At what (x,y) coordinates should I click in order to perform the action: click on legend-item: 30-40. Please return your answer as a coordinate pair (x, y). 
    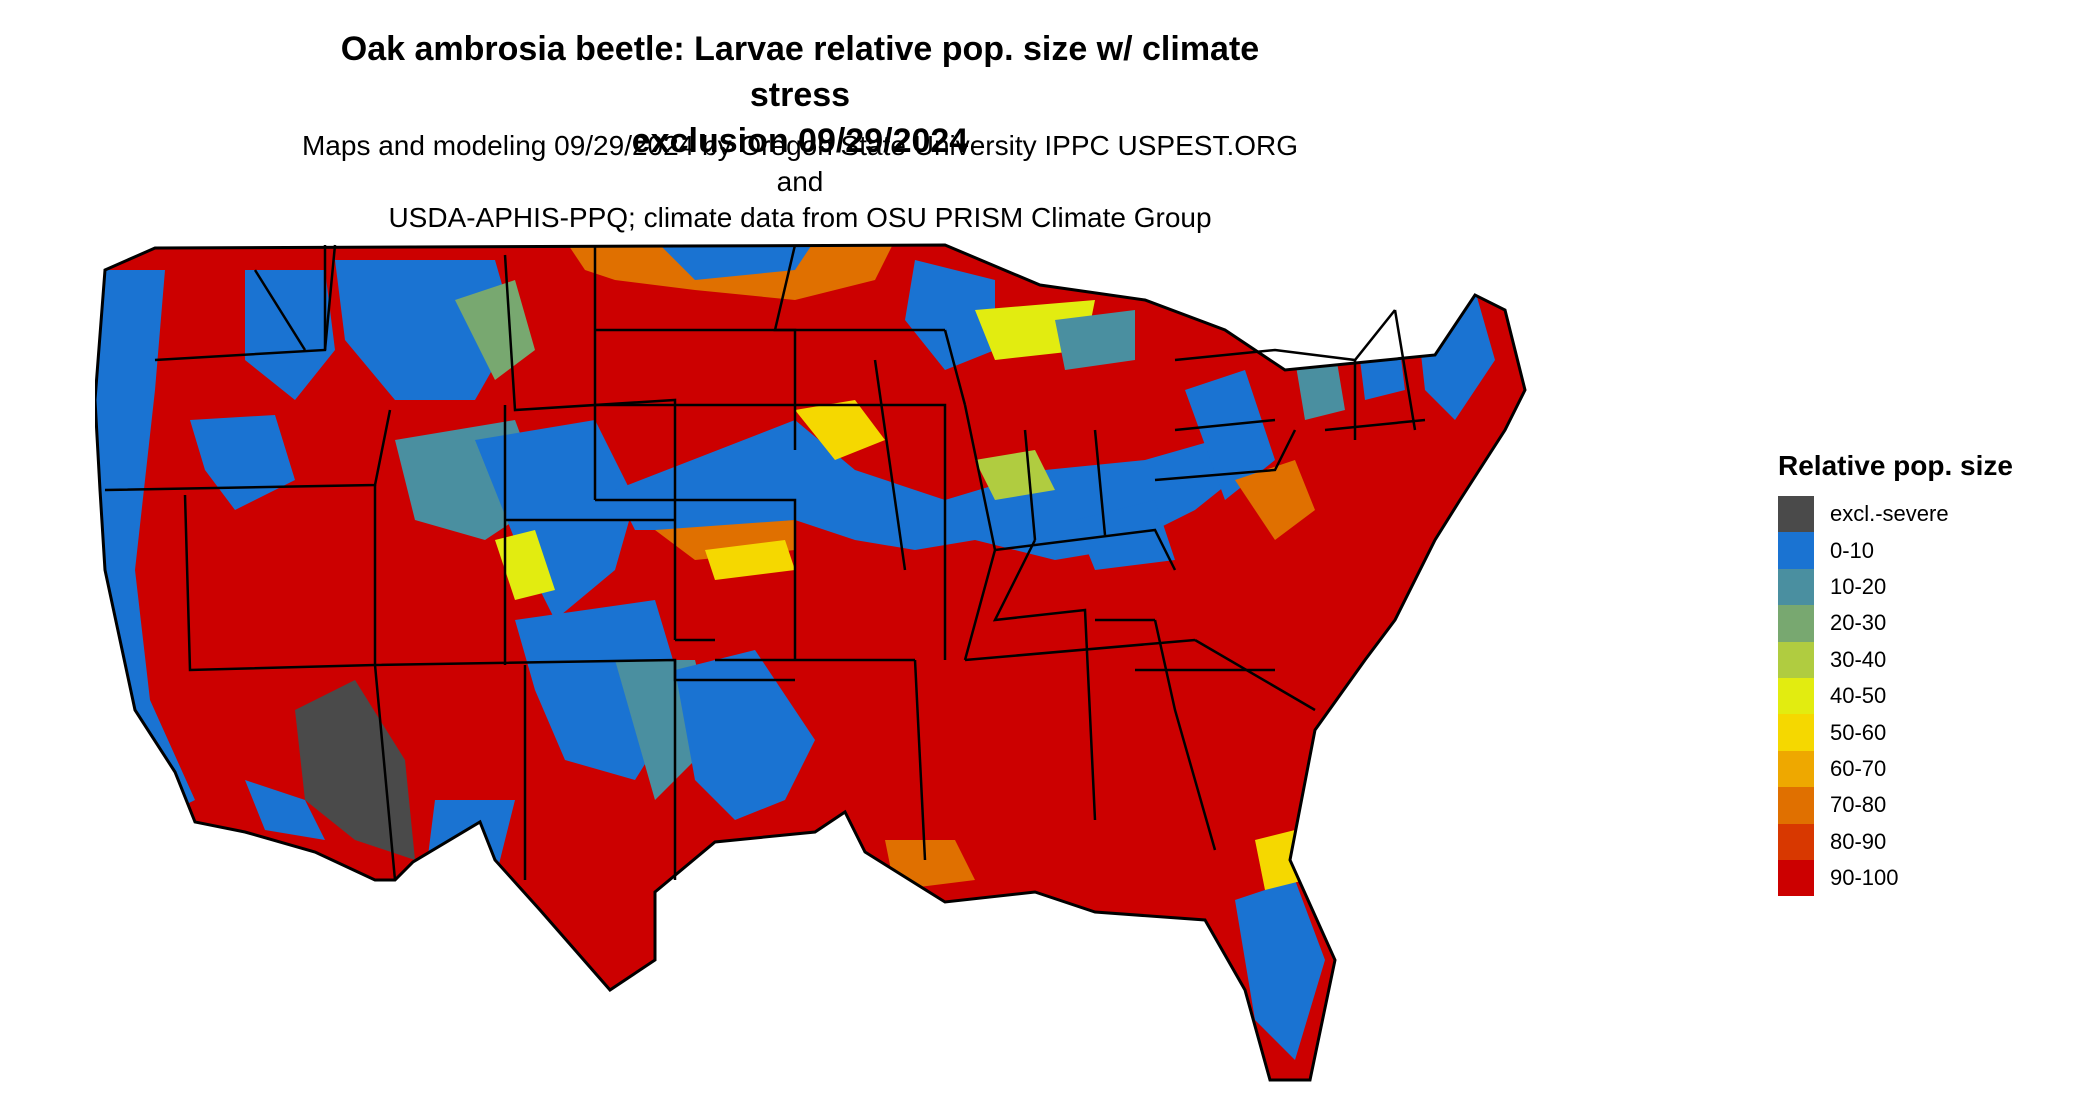
    Looking at the image, I should click on (1895, 659).